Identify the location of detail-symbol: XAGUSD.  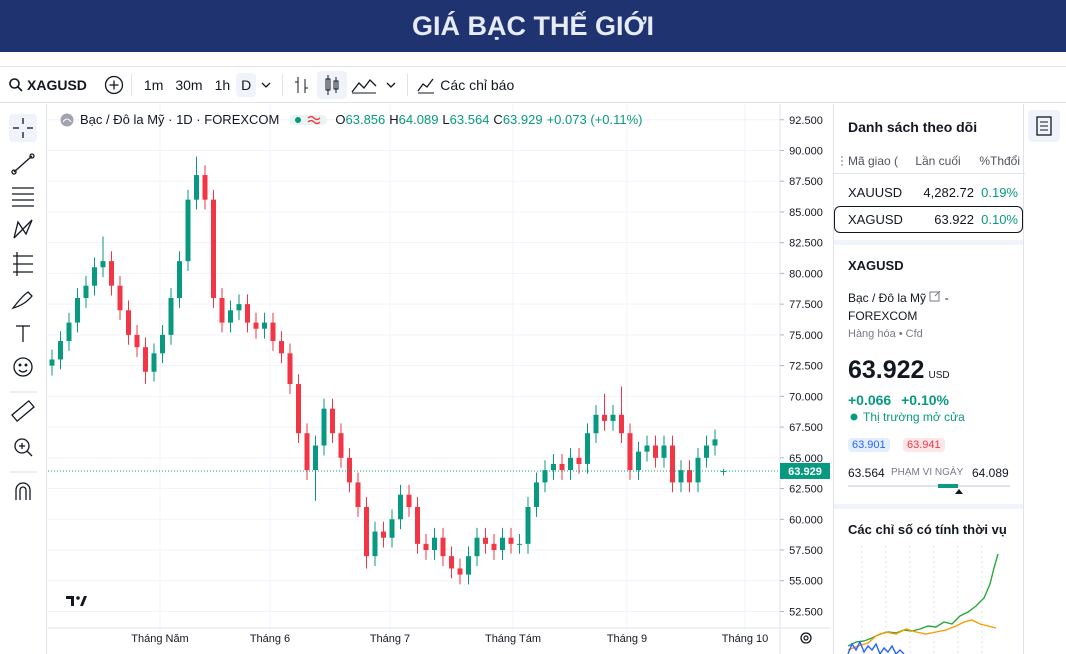
(876, 265).